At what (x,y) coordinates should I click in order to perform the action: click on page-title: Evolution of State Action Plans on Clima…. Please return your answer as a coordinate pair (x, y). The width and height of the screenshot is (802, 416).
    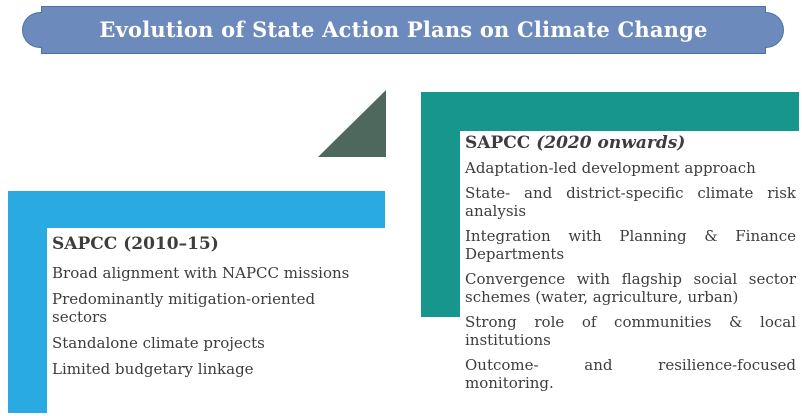
    Looking at the image, I should click on (403, 29).